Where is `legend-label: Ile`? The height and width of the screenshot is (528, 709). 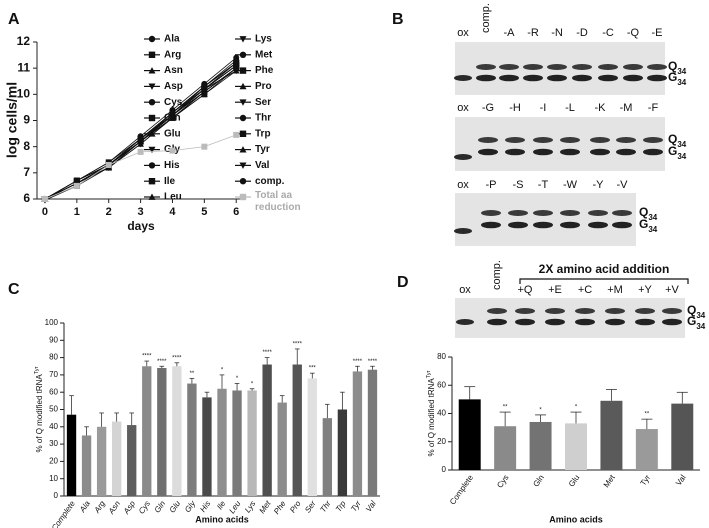 legend-label: Ile is located at coordinates (170, 181).